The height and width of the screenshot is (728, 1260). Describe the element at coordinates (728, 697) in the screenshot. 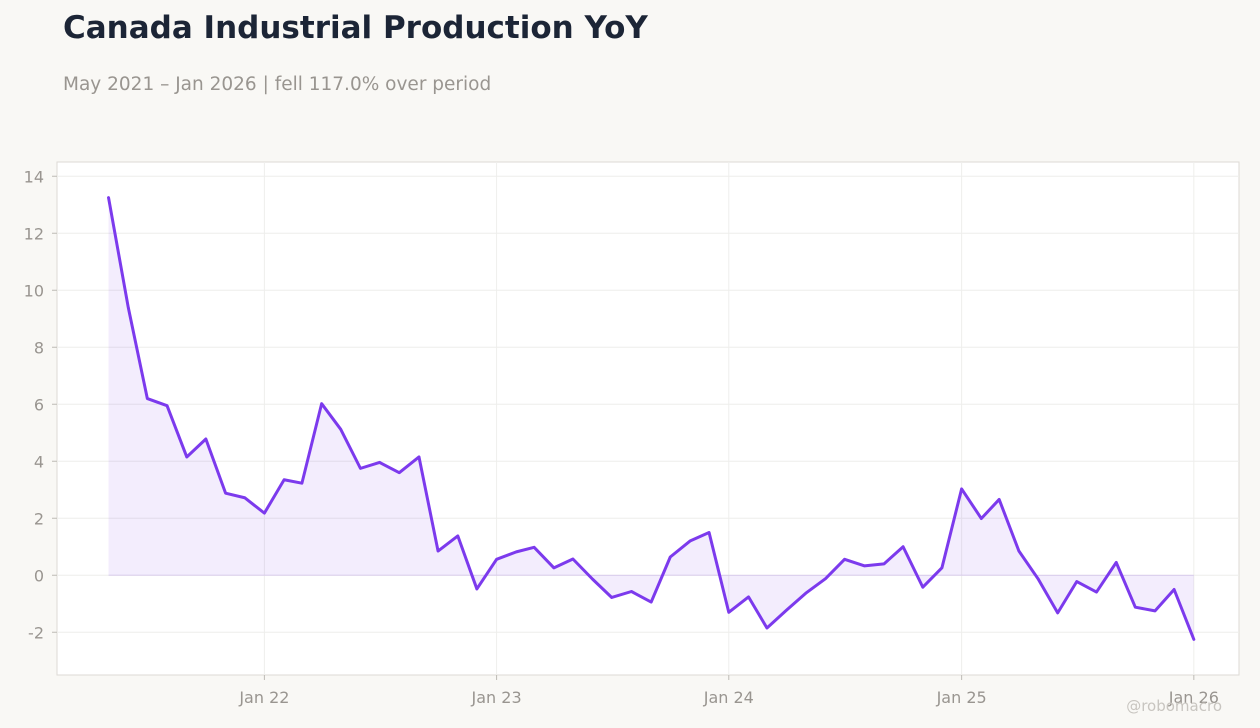

I see `x-tick-label: Jan 24` at that location.